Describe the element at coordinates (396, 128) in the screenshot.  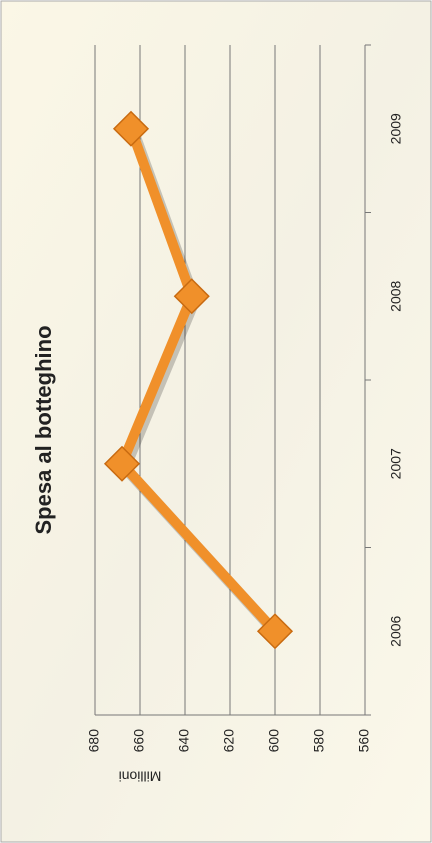
I see `x-tick-label: 2009` at that location.